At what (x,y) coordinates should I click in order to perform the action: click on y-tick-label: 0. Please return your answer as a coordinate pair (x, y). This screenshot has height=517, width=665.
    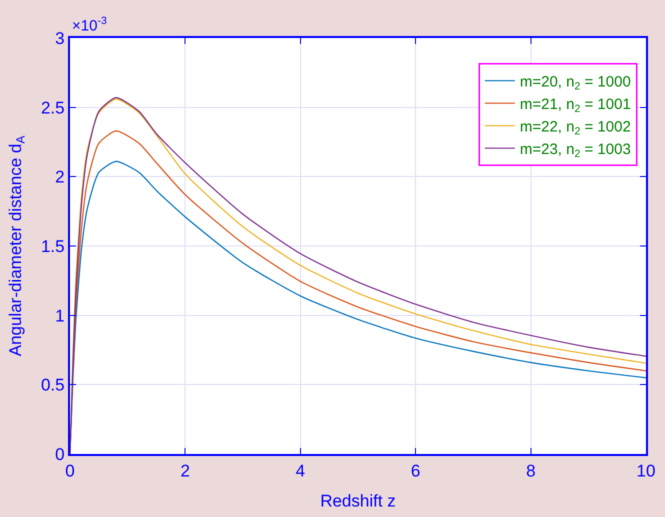
    Looking at the image, I should click on (60, 454).